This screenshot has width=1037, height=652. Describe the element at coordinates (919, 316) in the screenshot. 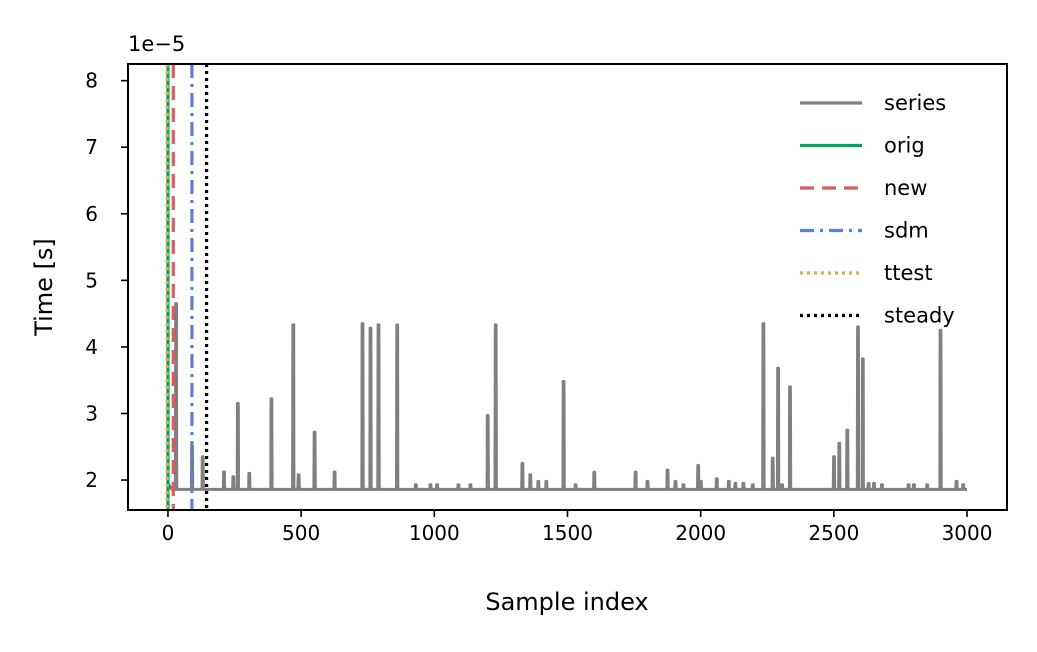

I see `legend-label-steady: steady` at that location.